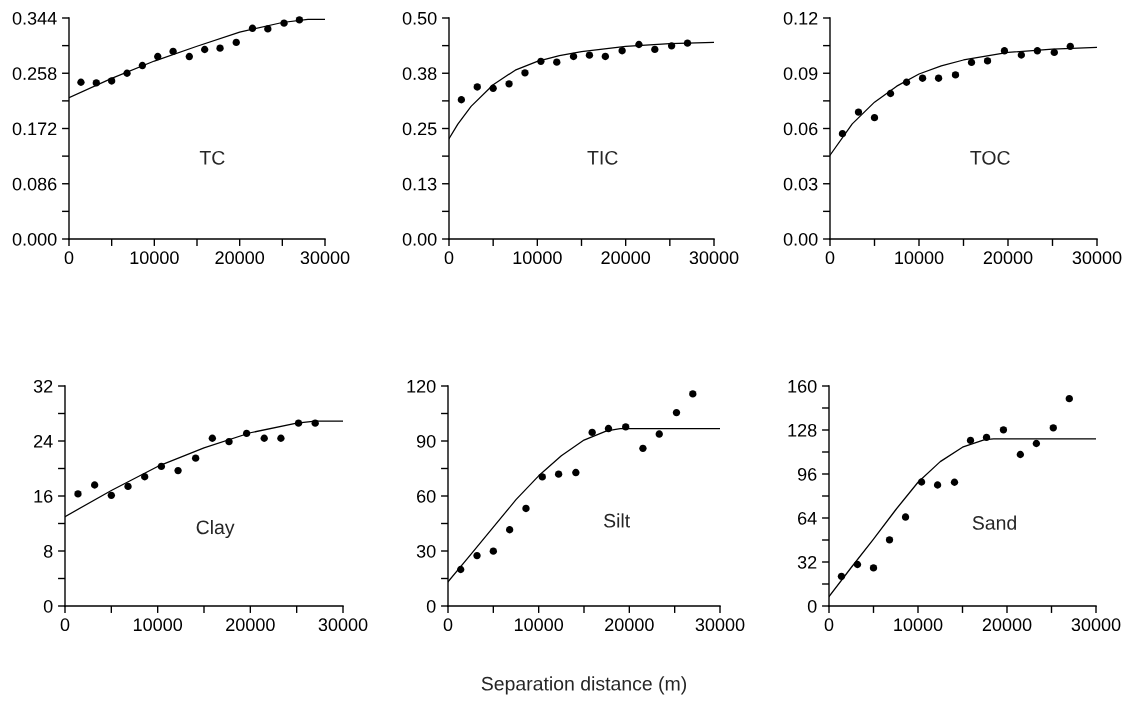  What do you see at coordinates (34, 129) in the screenshot?
I see `y-tick-label: 0.172` at bounding box center [34, 129].